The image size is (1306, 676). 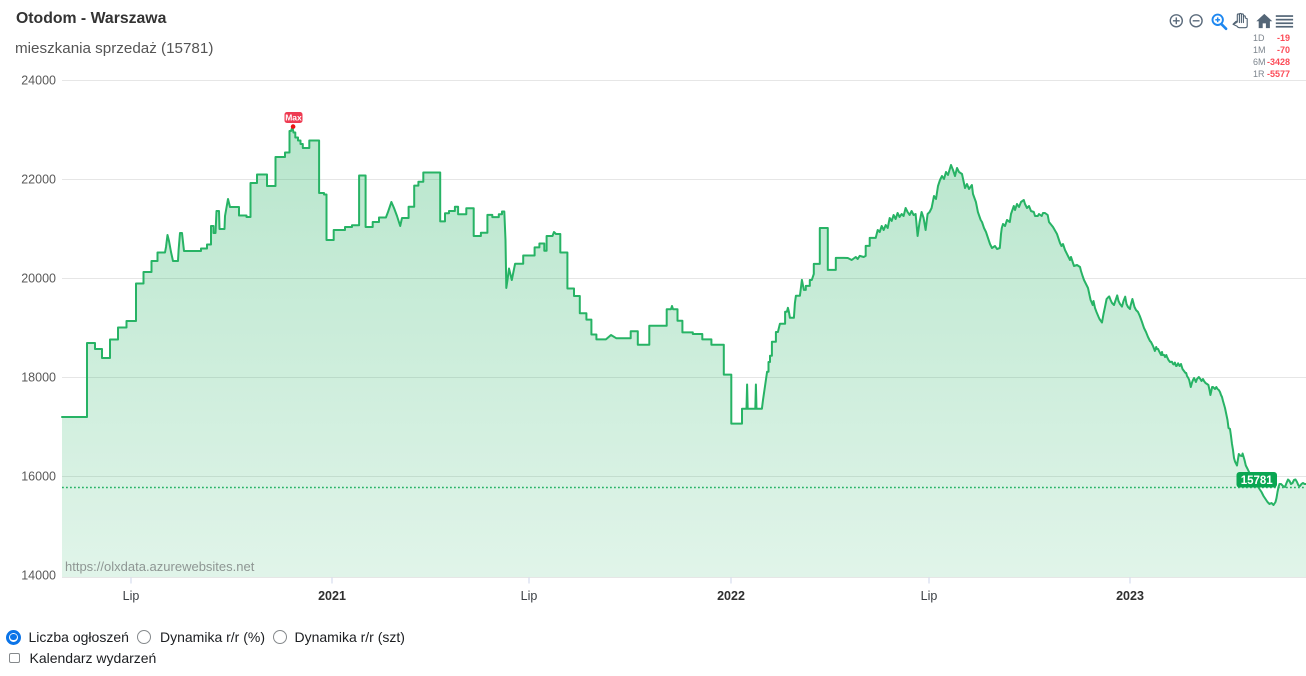 I want to click on svg-text: 14000, so click(x=38, y=576).